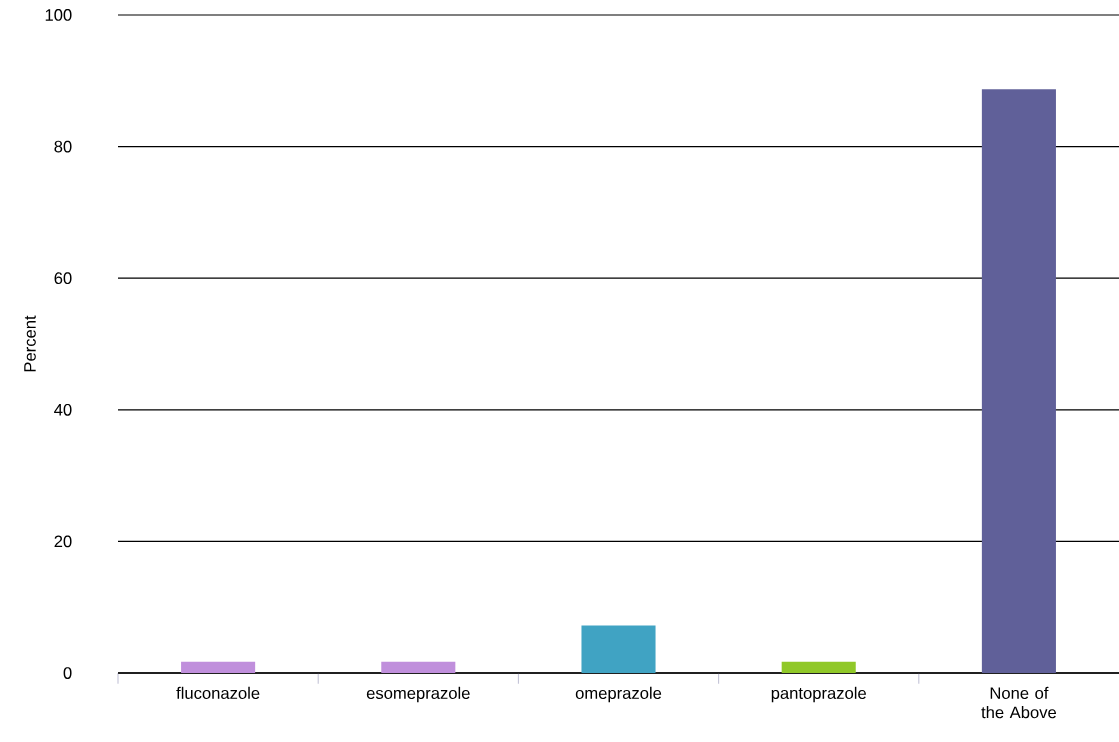 This screenshot has height=742, width=1119. What do you see at coordinates (218, 692) in the screenshot?
I see `x-tick-label: fluconazole` at bounding box center [218, 692].